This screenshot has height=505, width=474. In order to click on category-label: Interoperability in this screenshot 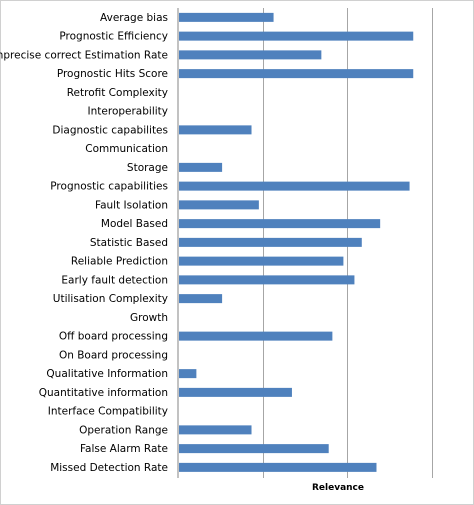, I will do `click(128, 112)`.